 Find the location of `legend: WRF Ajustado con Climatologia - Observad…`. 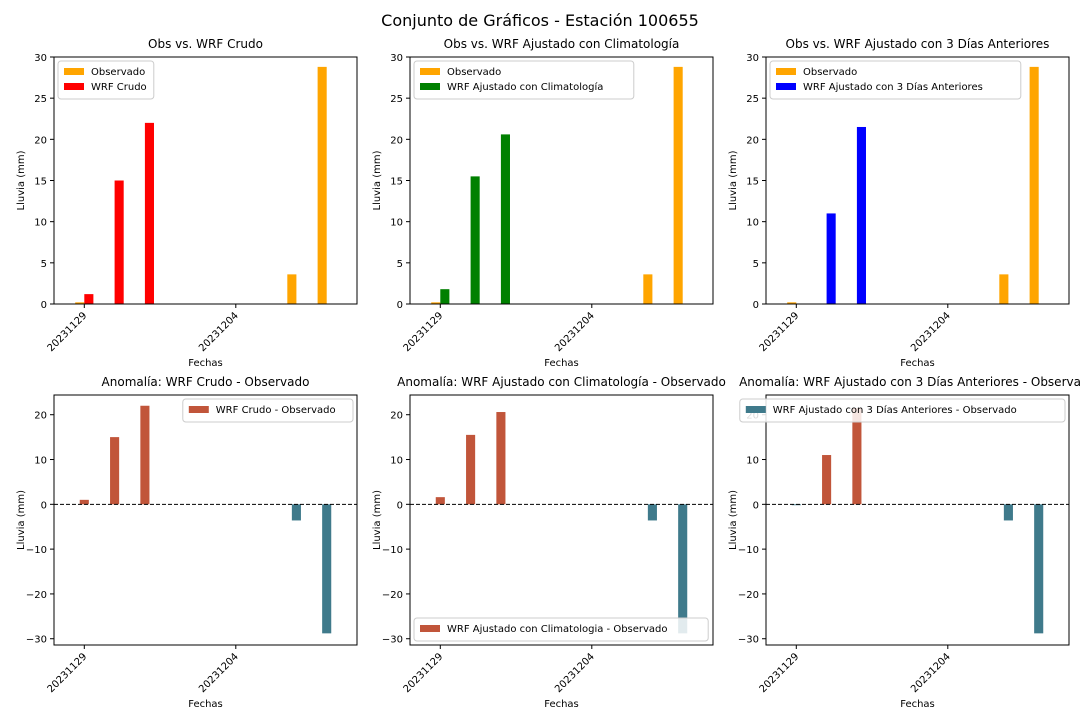

legend: WRF Ajustado con Climatologia - Observad… is located at coordinates (561, 629).